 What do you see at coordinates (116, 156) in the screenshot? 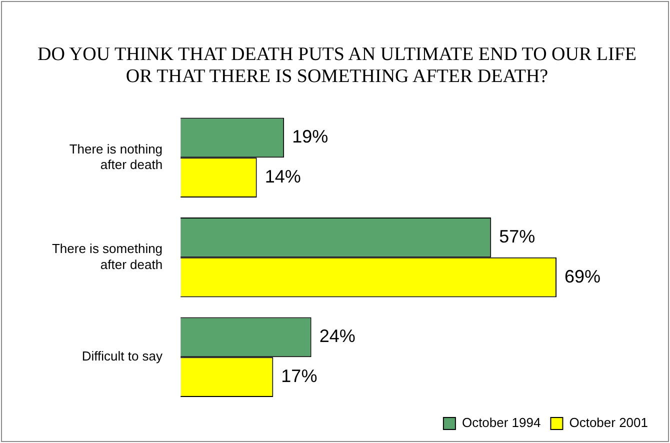
I see `y-tick-label: There is nothing after death` at bounding box center [116, 156].